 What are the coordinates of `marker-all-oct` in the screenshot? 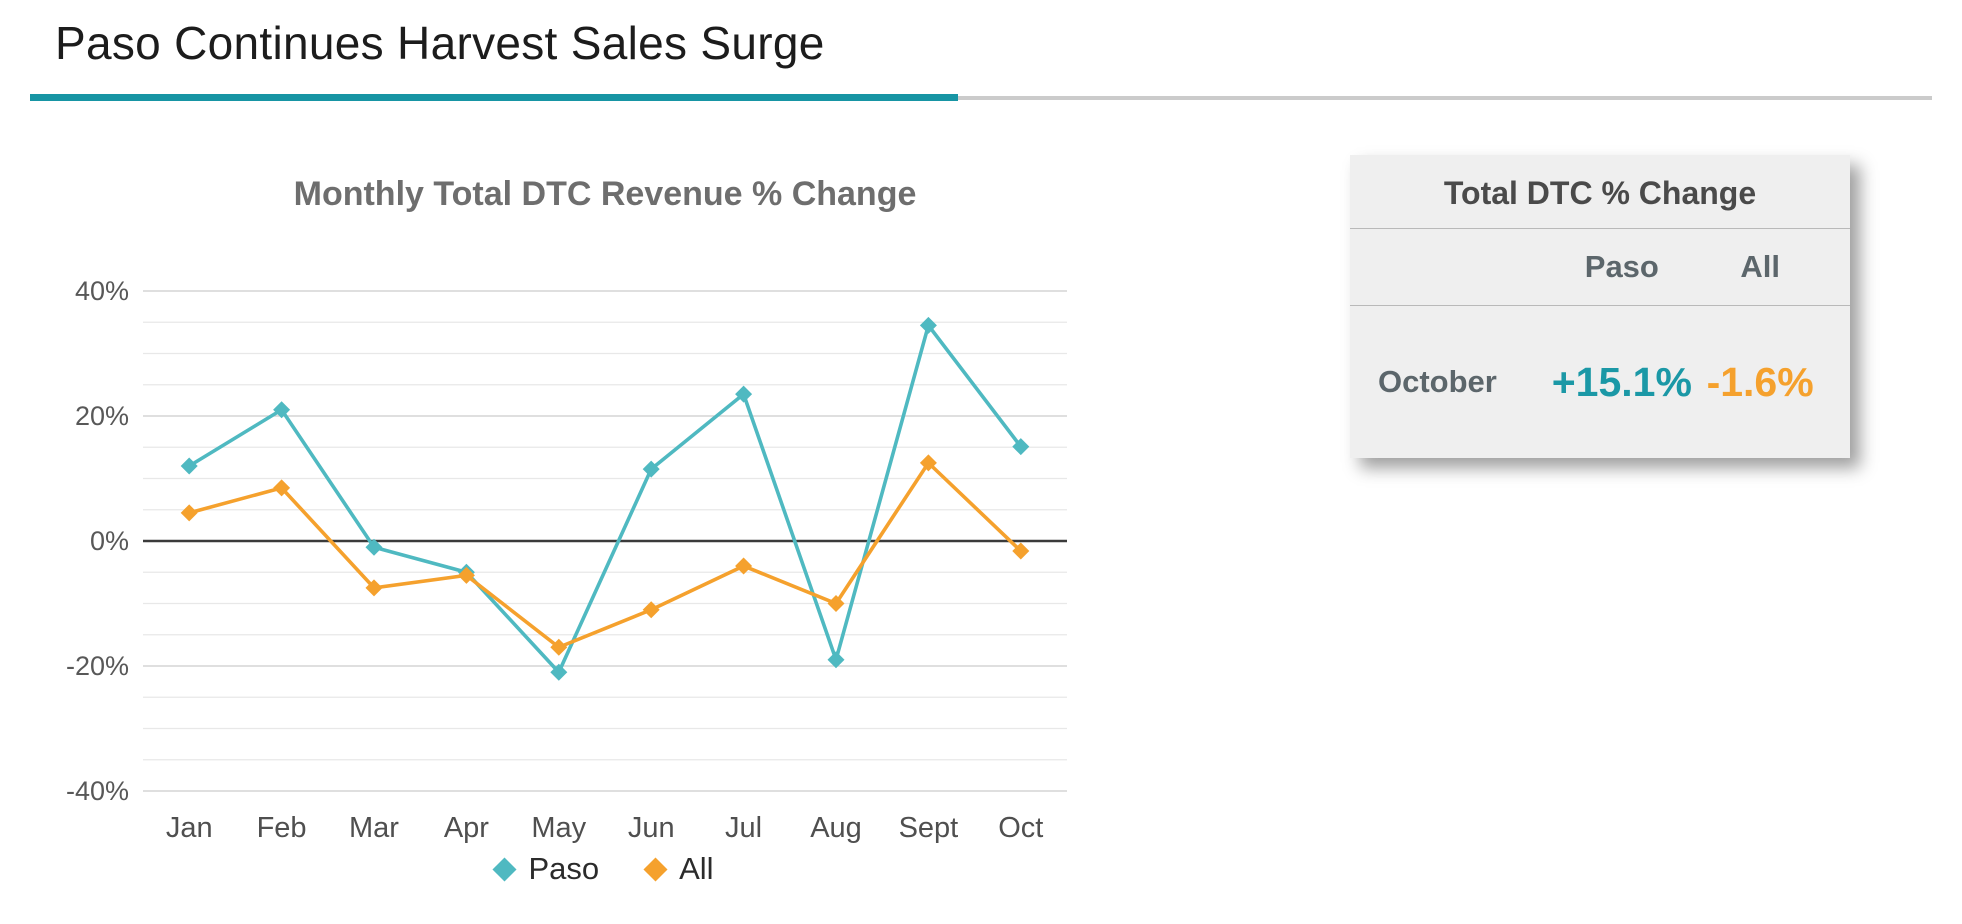 It's located at (1021, 551).